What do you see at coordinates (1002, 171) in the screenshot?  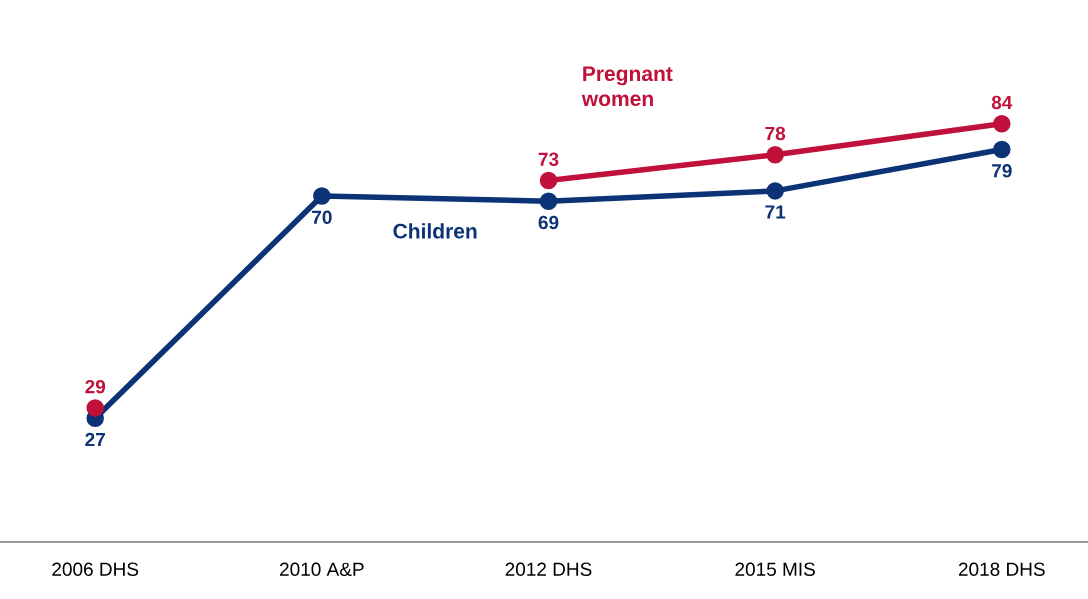 I see `data-label: 79` at bounding box center [1002, 171].